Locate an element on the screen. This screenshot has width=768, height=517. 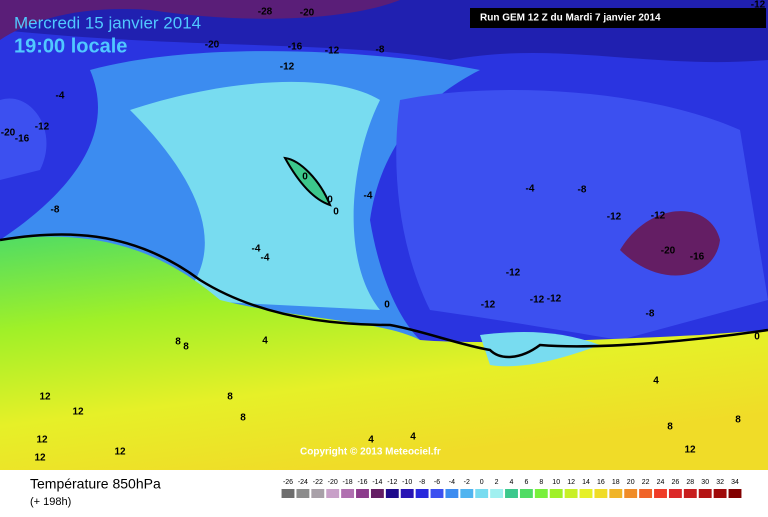
legend-tick-label: 28 is located at coordinates (690, 482).